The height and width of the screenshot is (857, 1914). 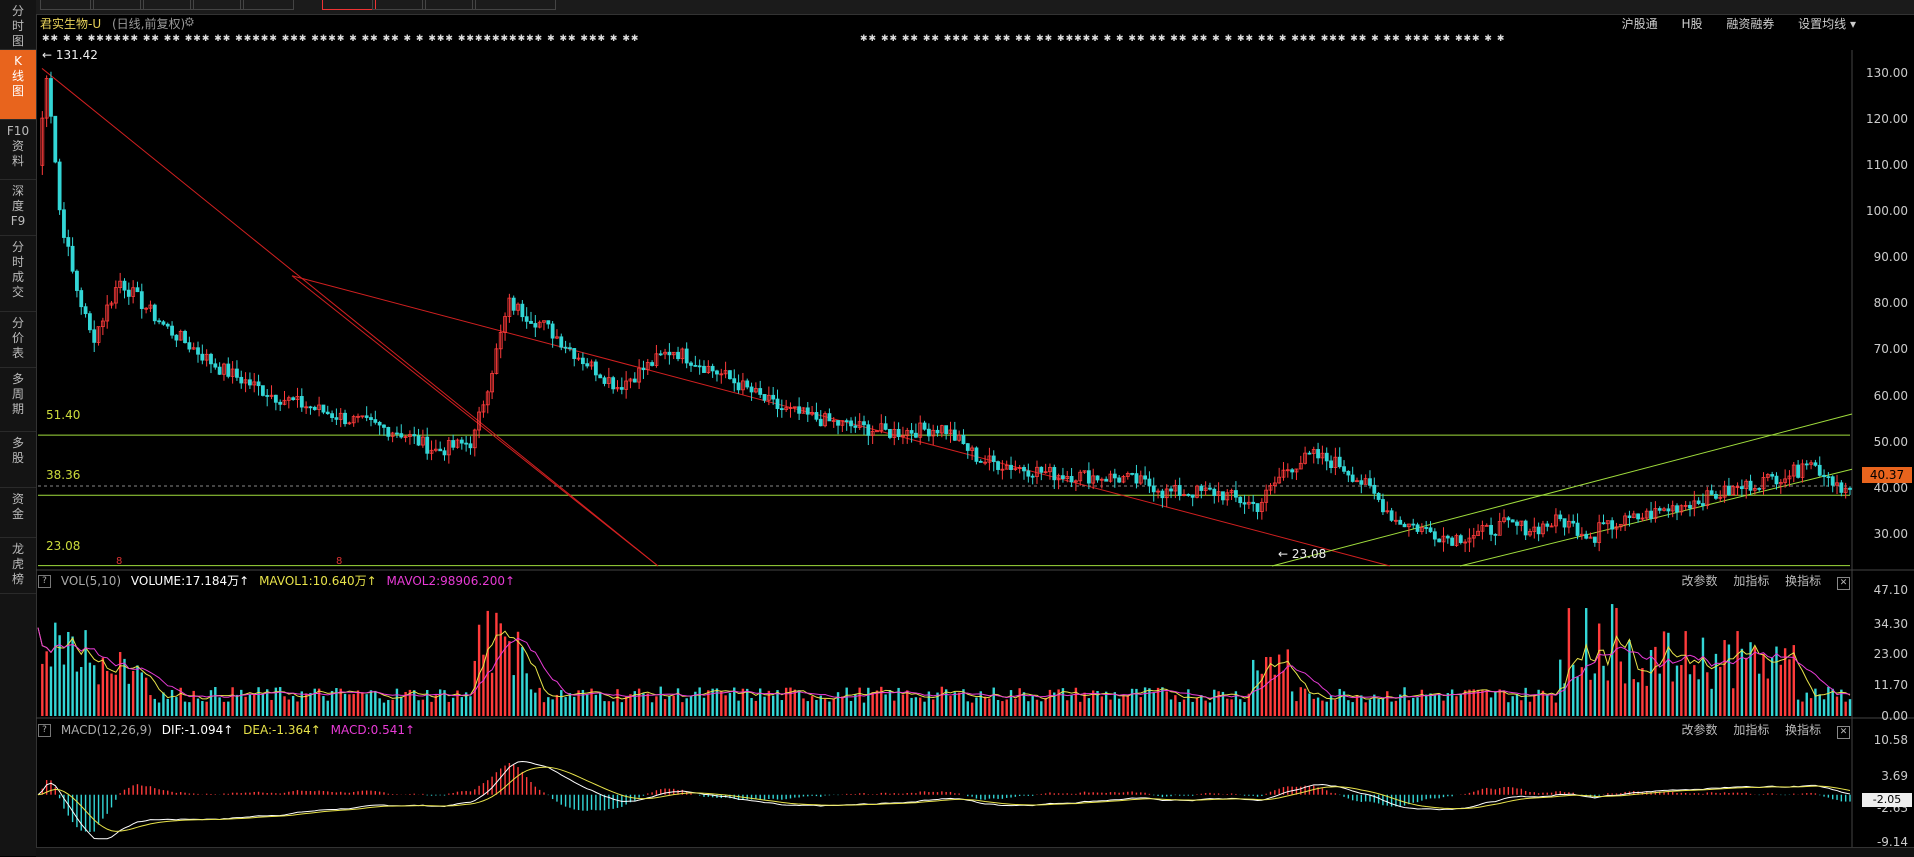 What do you see at coordinates (17, 191) in the screenshot?
I see `tab-char: 深` at bounding box center [17, 191].